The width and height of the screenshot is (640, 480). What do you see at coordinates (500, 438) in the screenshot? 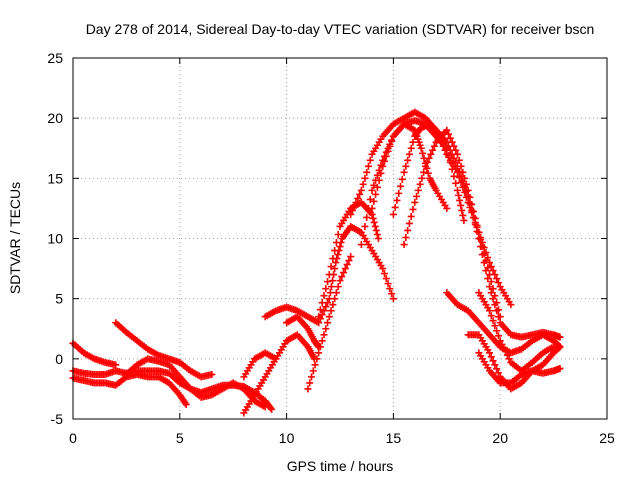
I see `x-tick-label: 20` at bounding box center [500, 438].